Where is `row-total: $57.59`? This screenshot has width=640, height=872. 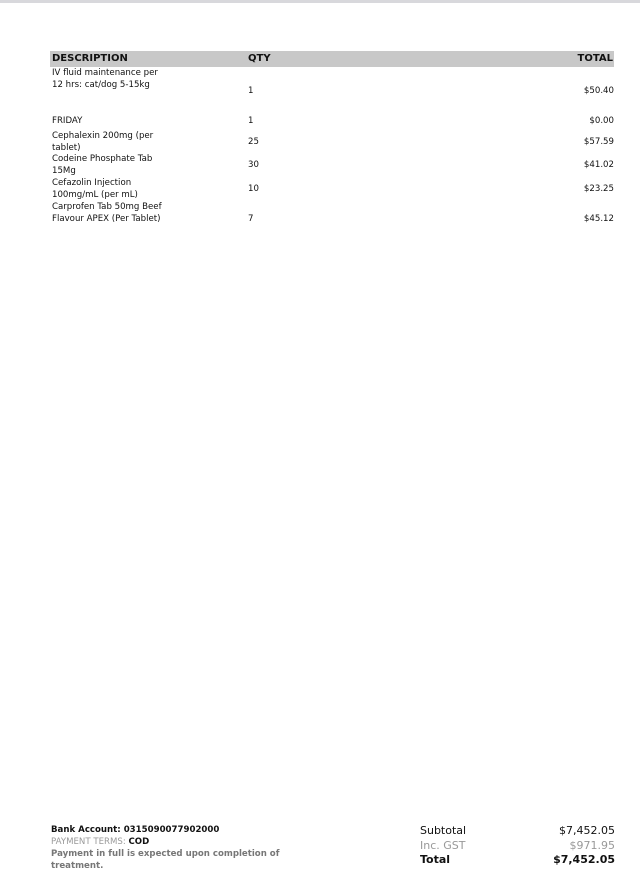
row-total: $57.59 is located at coordinates (598, 142).